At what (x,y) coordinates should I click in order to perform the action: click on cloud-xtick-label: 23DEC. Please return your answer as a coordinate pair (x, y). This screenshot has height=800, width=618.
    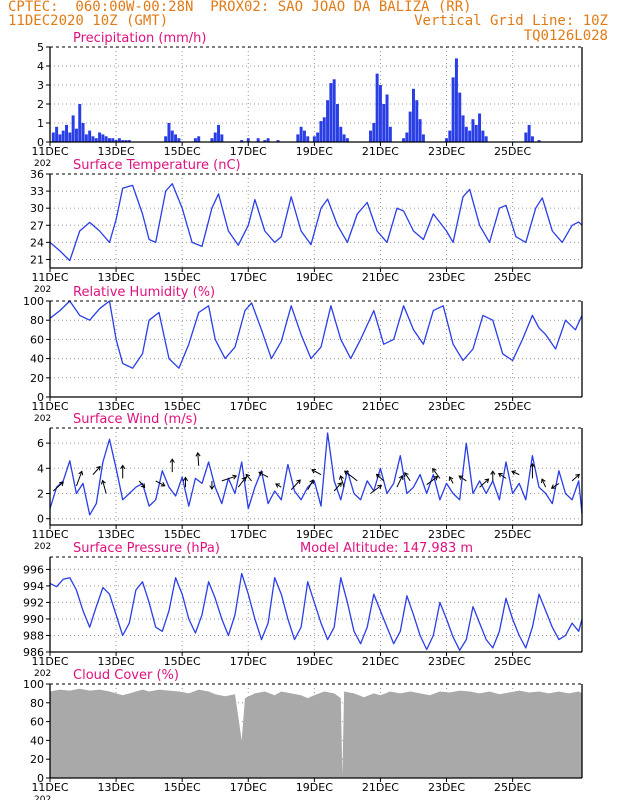
    Looking at the image, I should click on (446, 787).